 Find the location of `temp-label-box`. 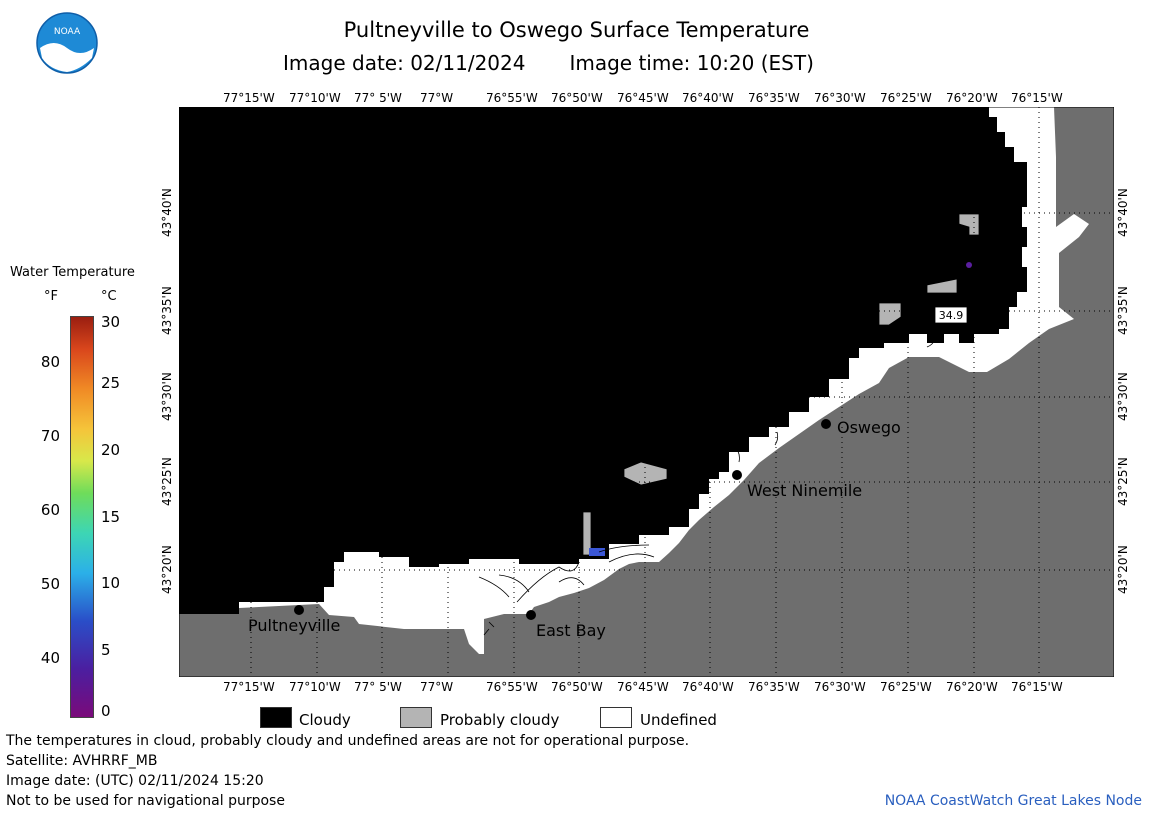

temp-label-box is located at coordinates (951, 315).